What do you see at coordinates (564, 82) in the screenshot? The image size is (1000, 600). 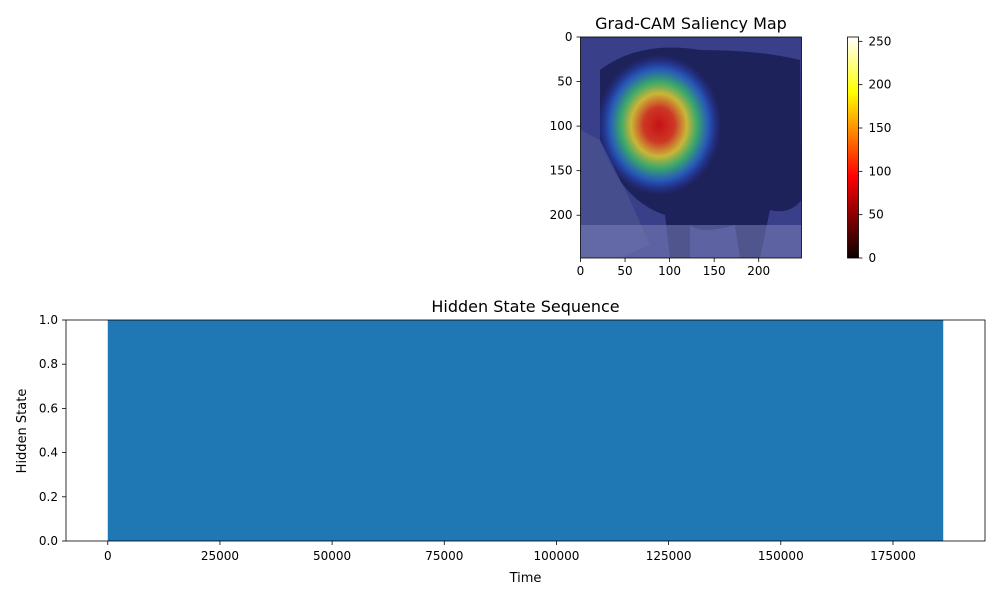 I see `saliency-y-tick-label: 50` at bounding box center [564, 82].